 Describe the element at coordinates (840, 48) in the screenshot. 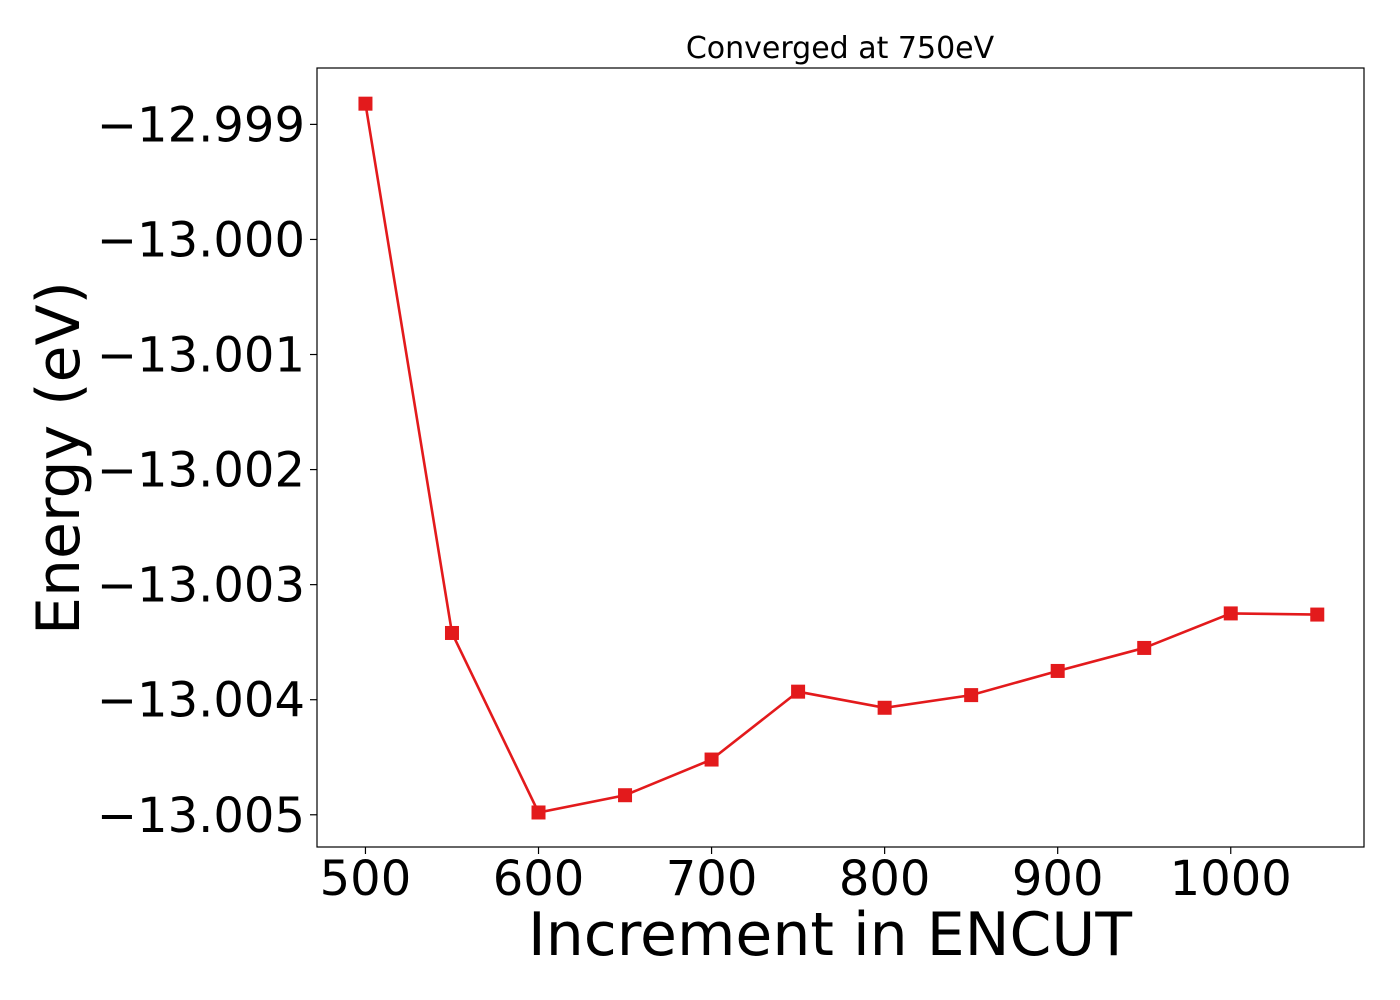

I see `chart-title: Converged at 750eV` at that location.